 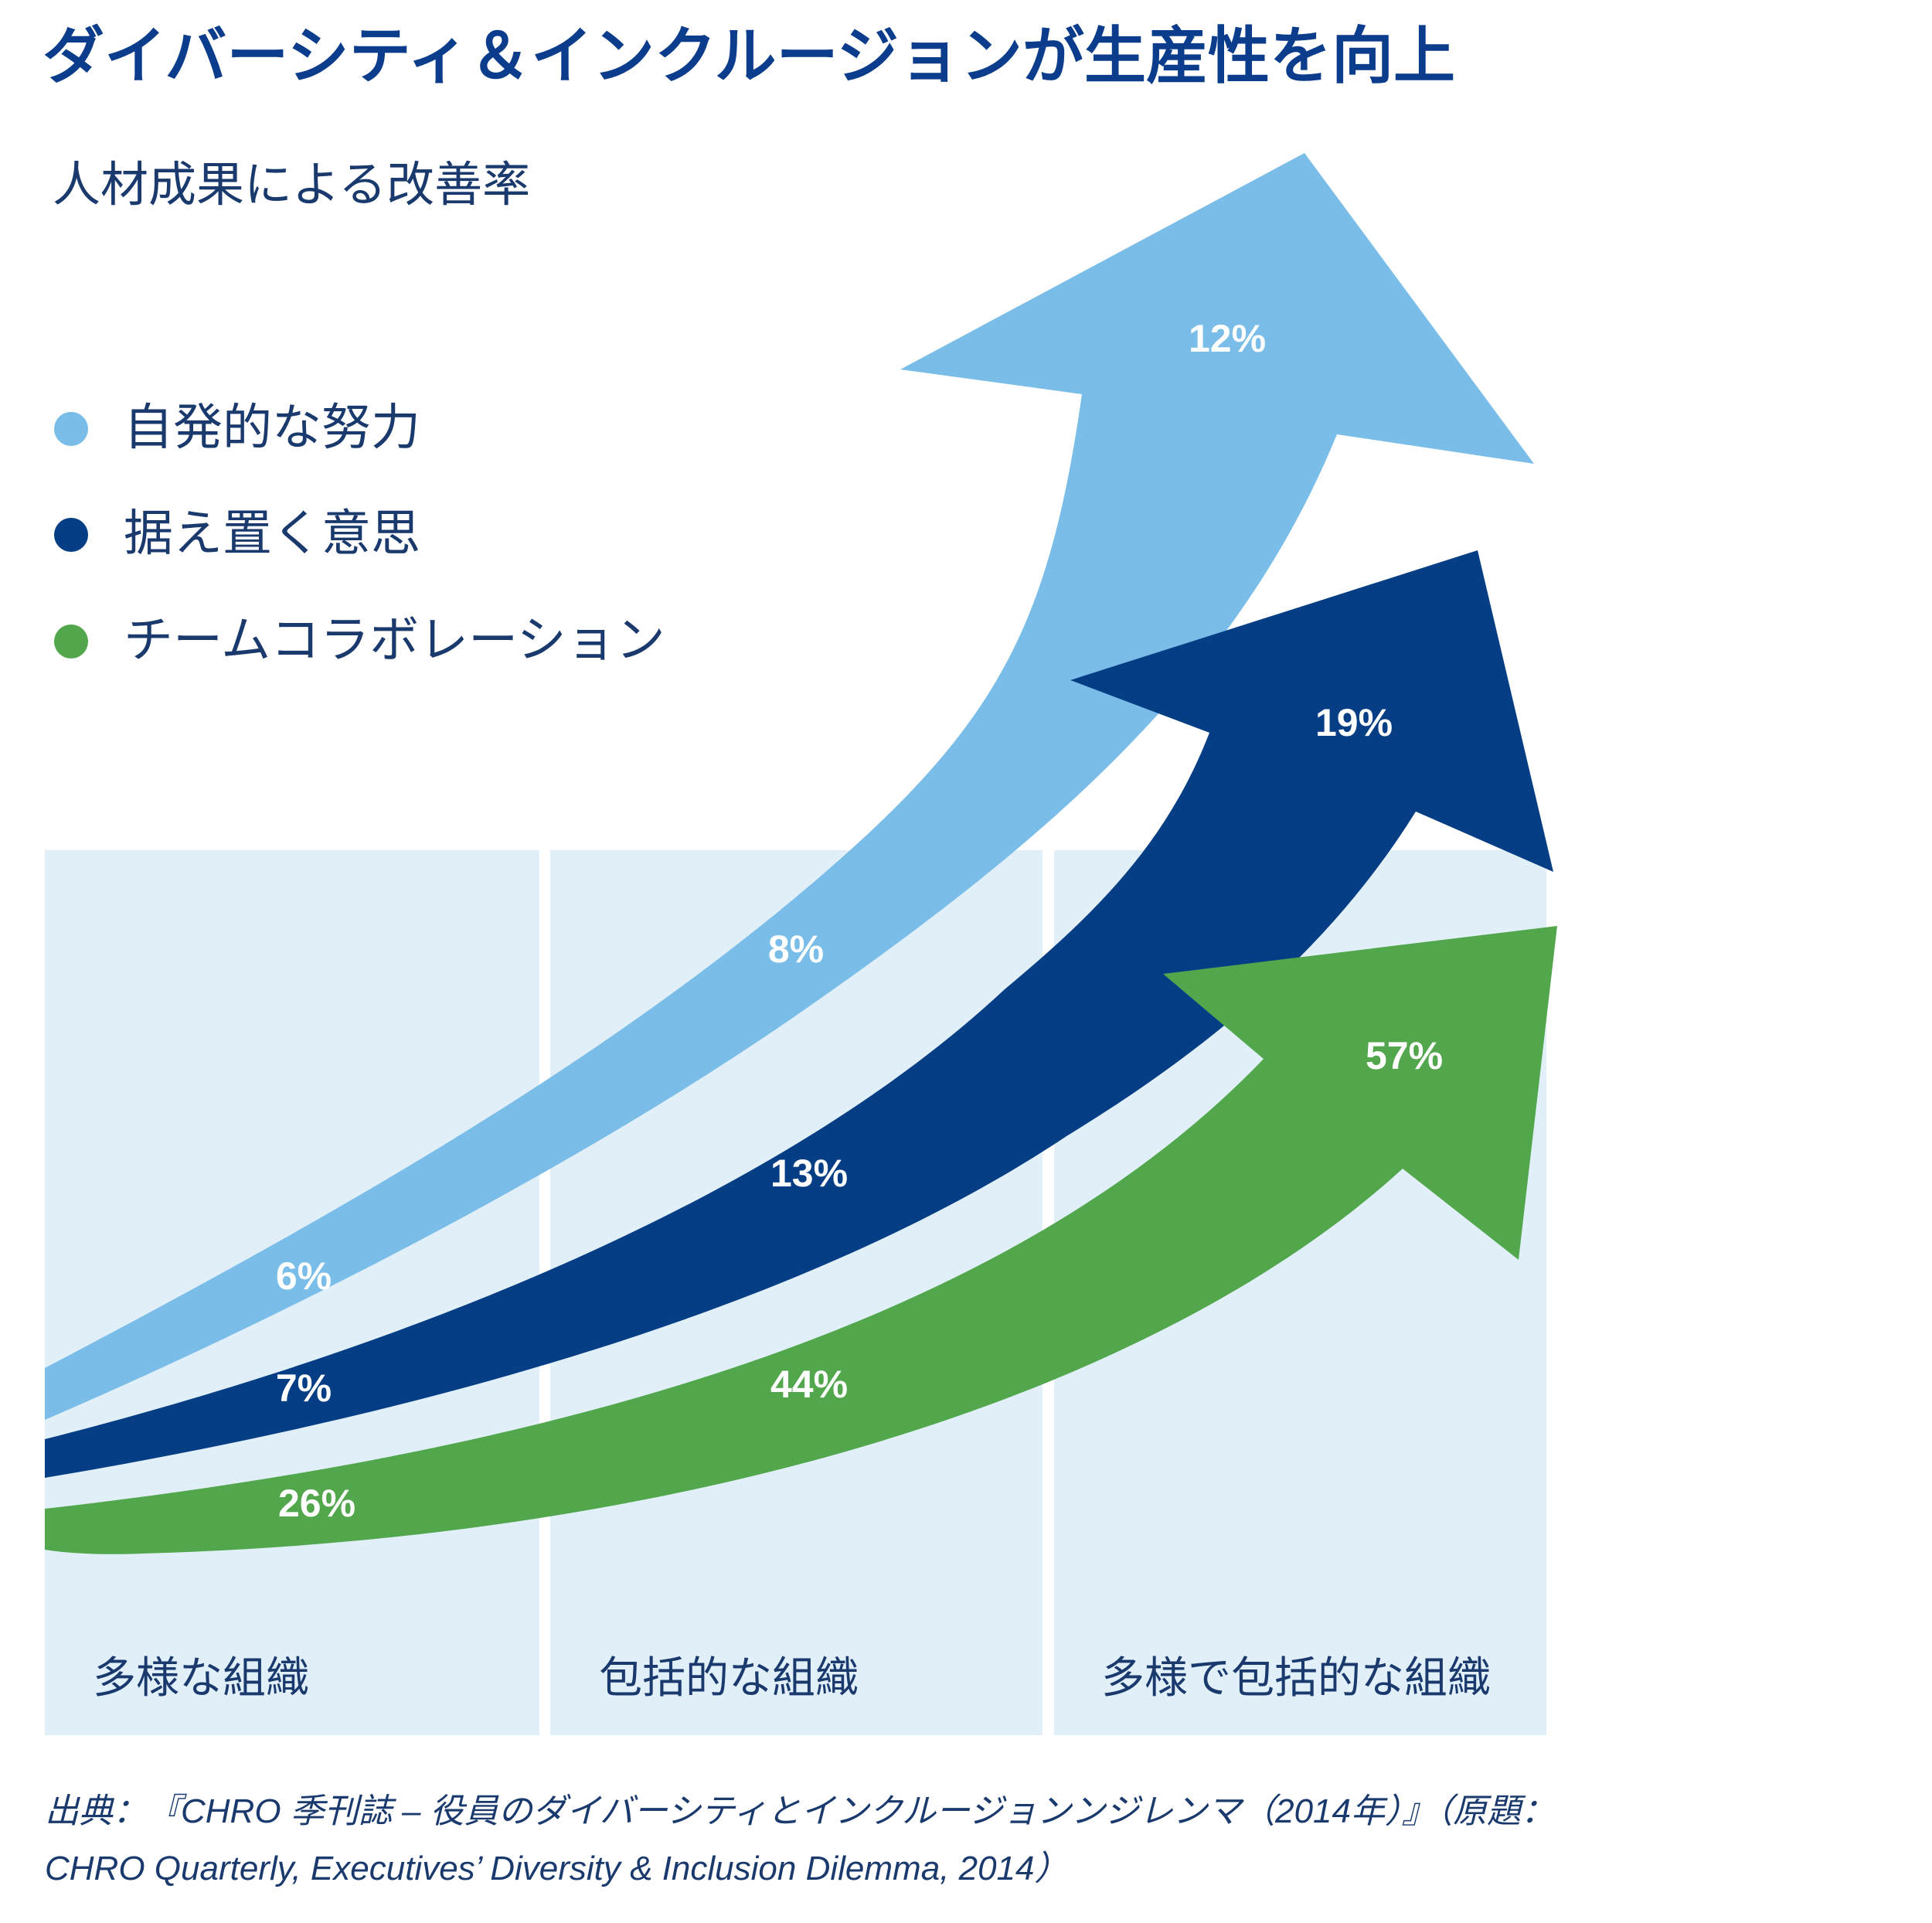 I want to click on data-label-intent-to-stay-2: 19%, so click(x=1354, y=722).